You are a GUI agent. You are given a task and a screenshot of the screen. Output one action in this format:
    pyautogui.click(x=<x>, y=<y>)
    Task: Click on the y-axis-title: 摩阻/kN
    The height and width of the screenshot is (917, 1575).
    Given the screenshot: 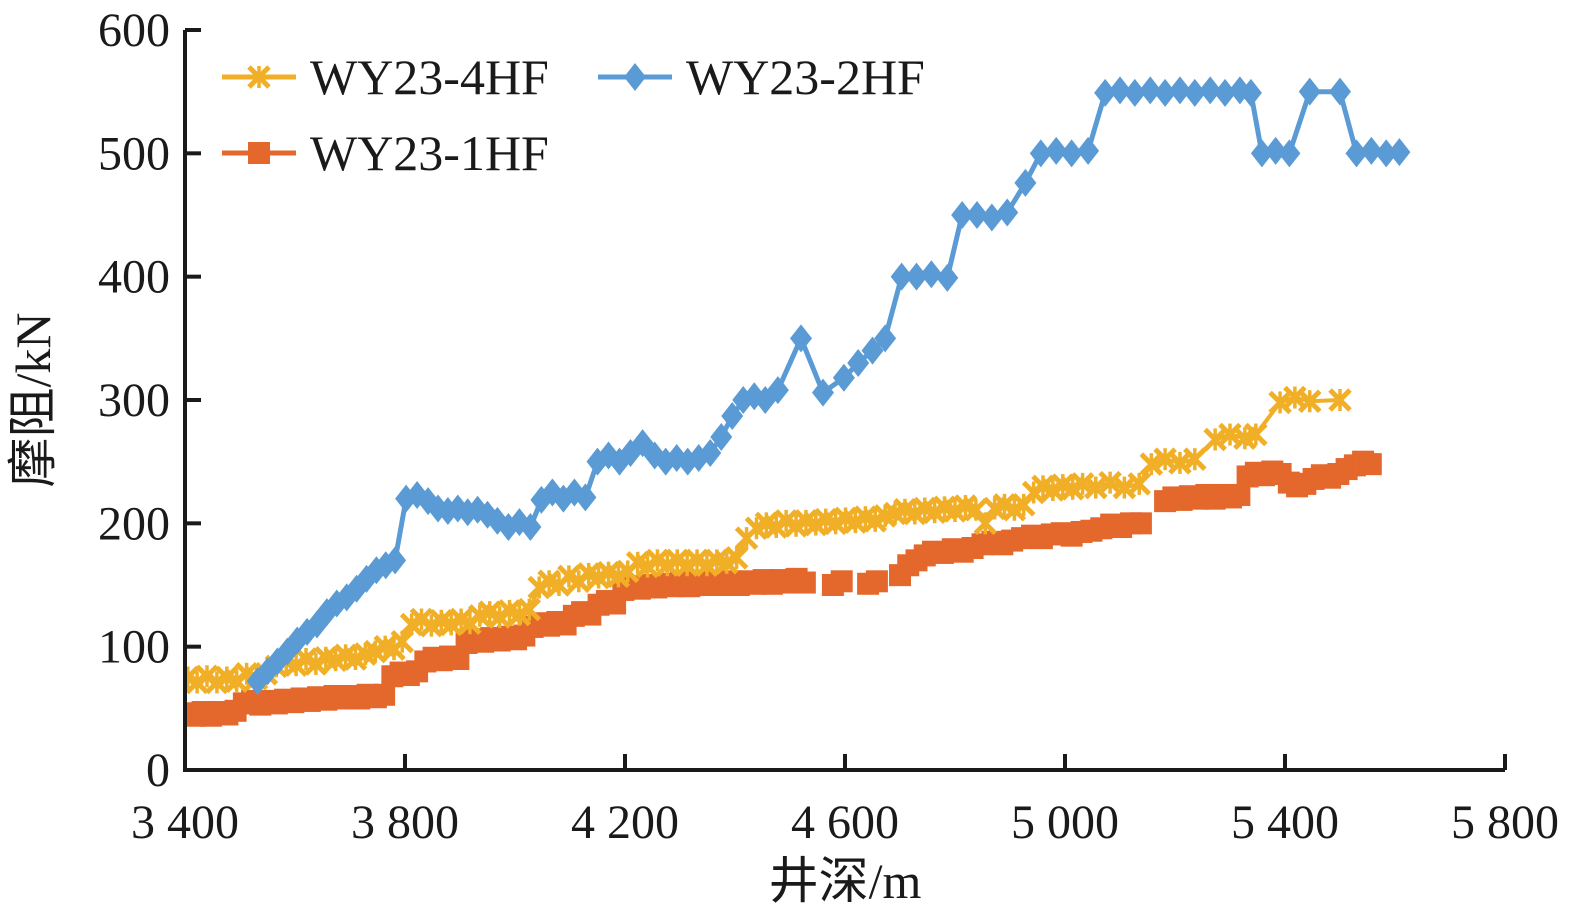 What is the action you would take?
    pyautogui.click(x=33, y=400)
    